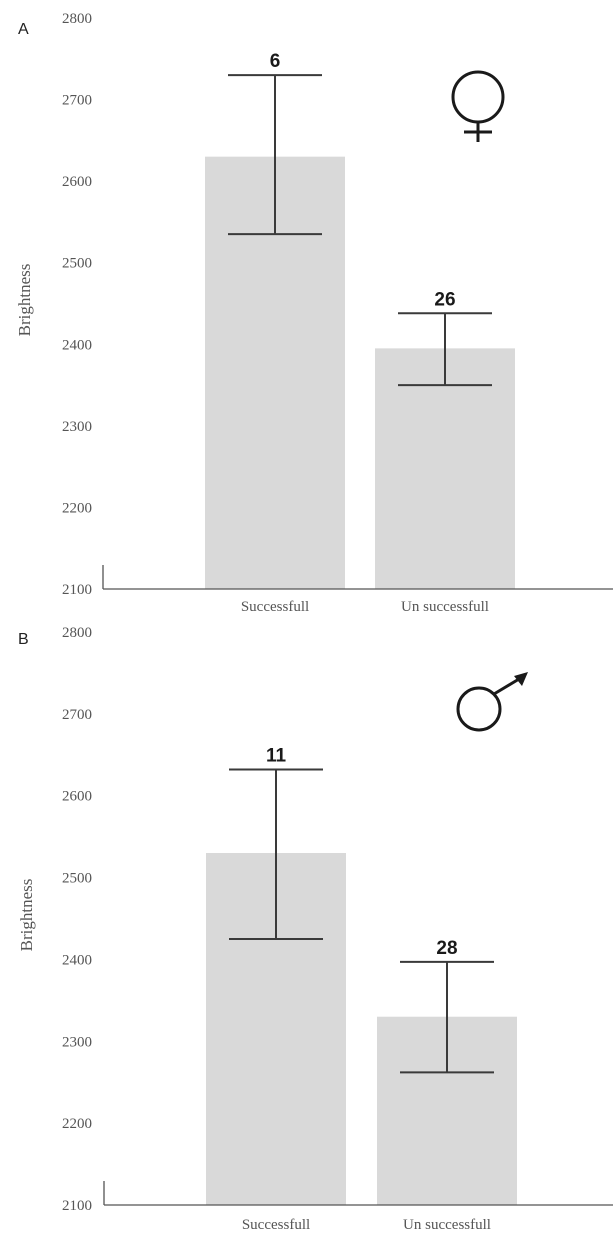 This screenshot has height=1237, width=613. What do you see at coordinates (23, 29) in the screenshot?
I see `panel-label: A` at bounding box center [23, 29].